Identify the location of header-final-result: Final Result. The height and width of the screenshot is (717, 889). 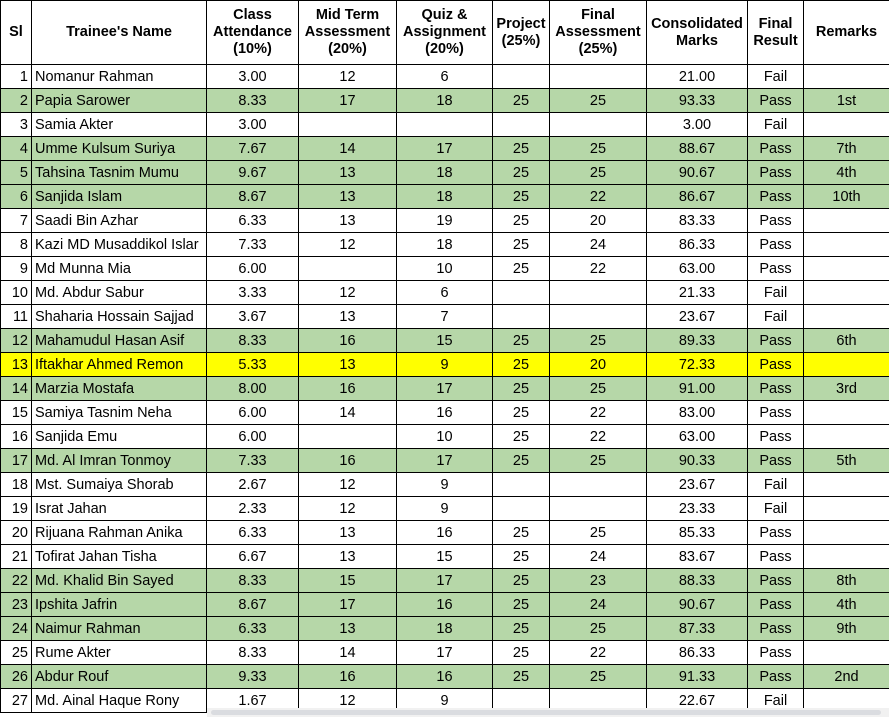
(775, 32).